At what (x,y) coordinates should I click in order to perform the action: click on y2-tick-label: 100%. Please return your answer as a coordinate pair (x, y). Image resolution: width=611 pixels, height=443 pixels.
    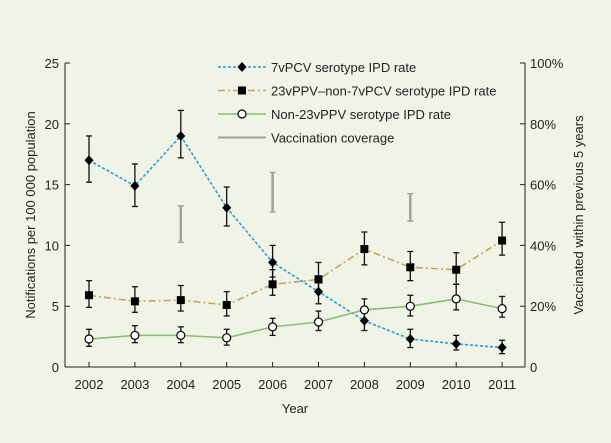
    Looking at the image, I should click on (547, 63).